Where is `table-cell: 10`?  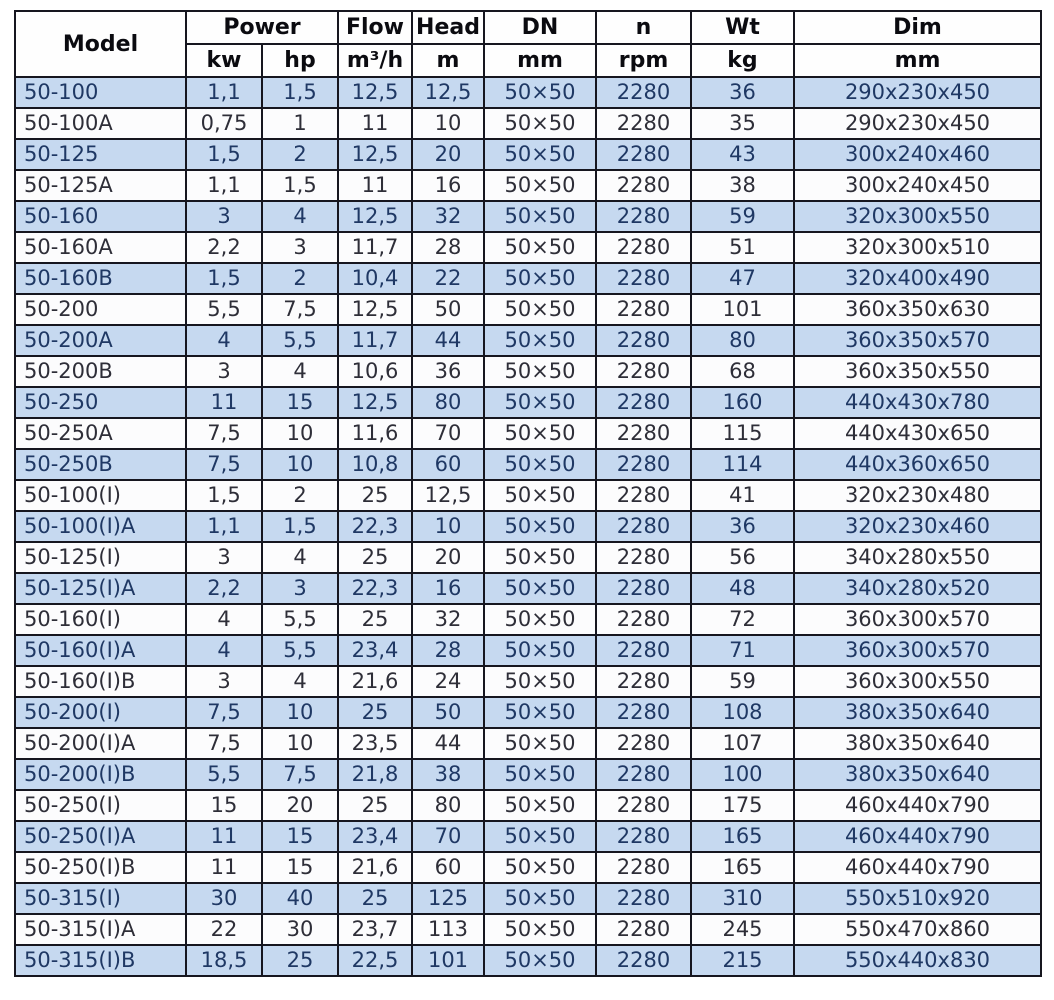 table-cell: 10 is located at coordinates (448, 123).